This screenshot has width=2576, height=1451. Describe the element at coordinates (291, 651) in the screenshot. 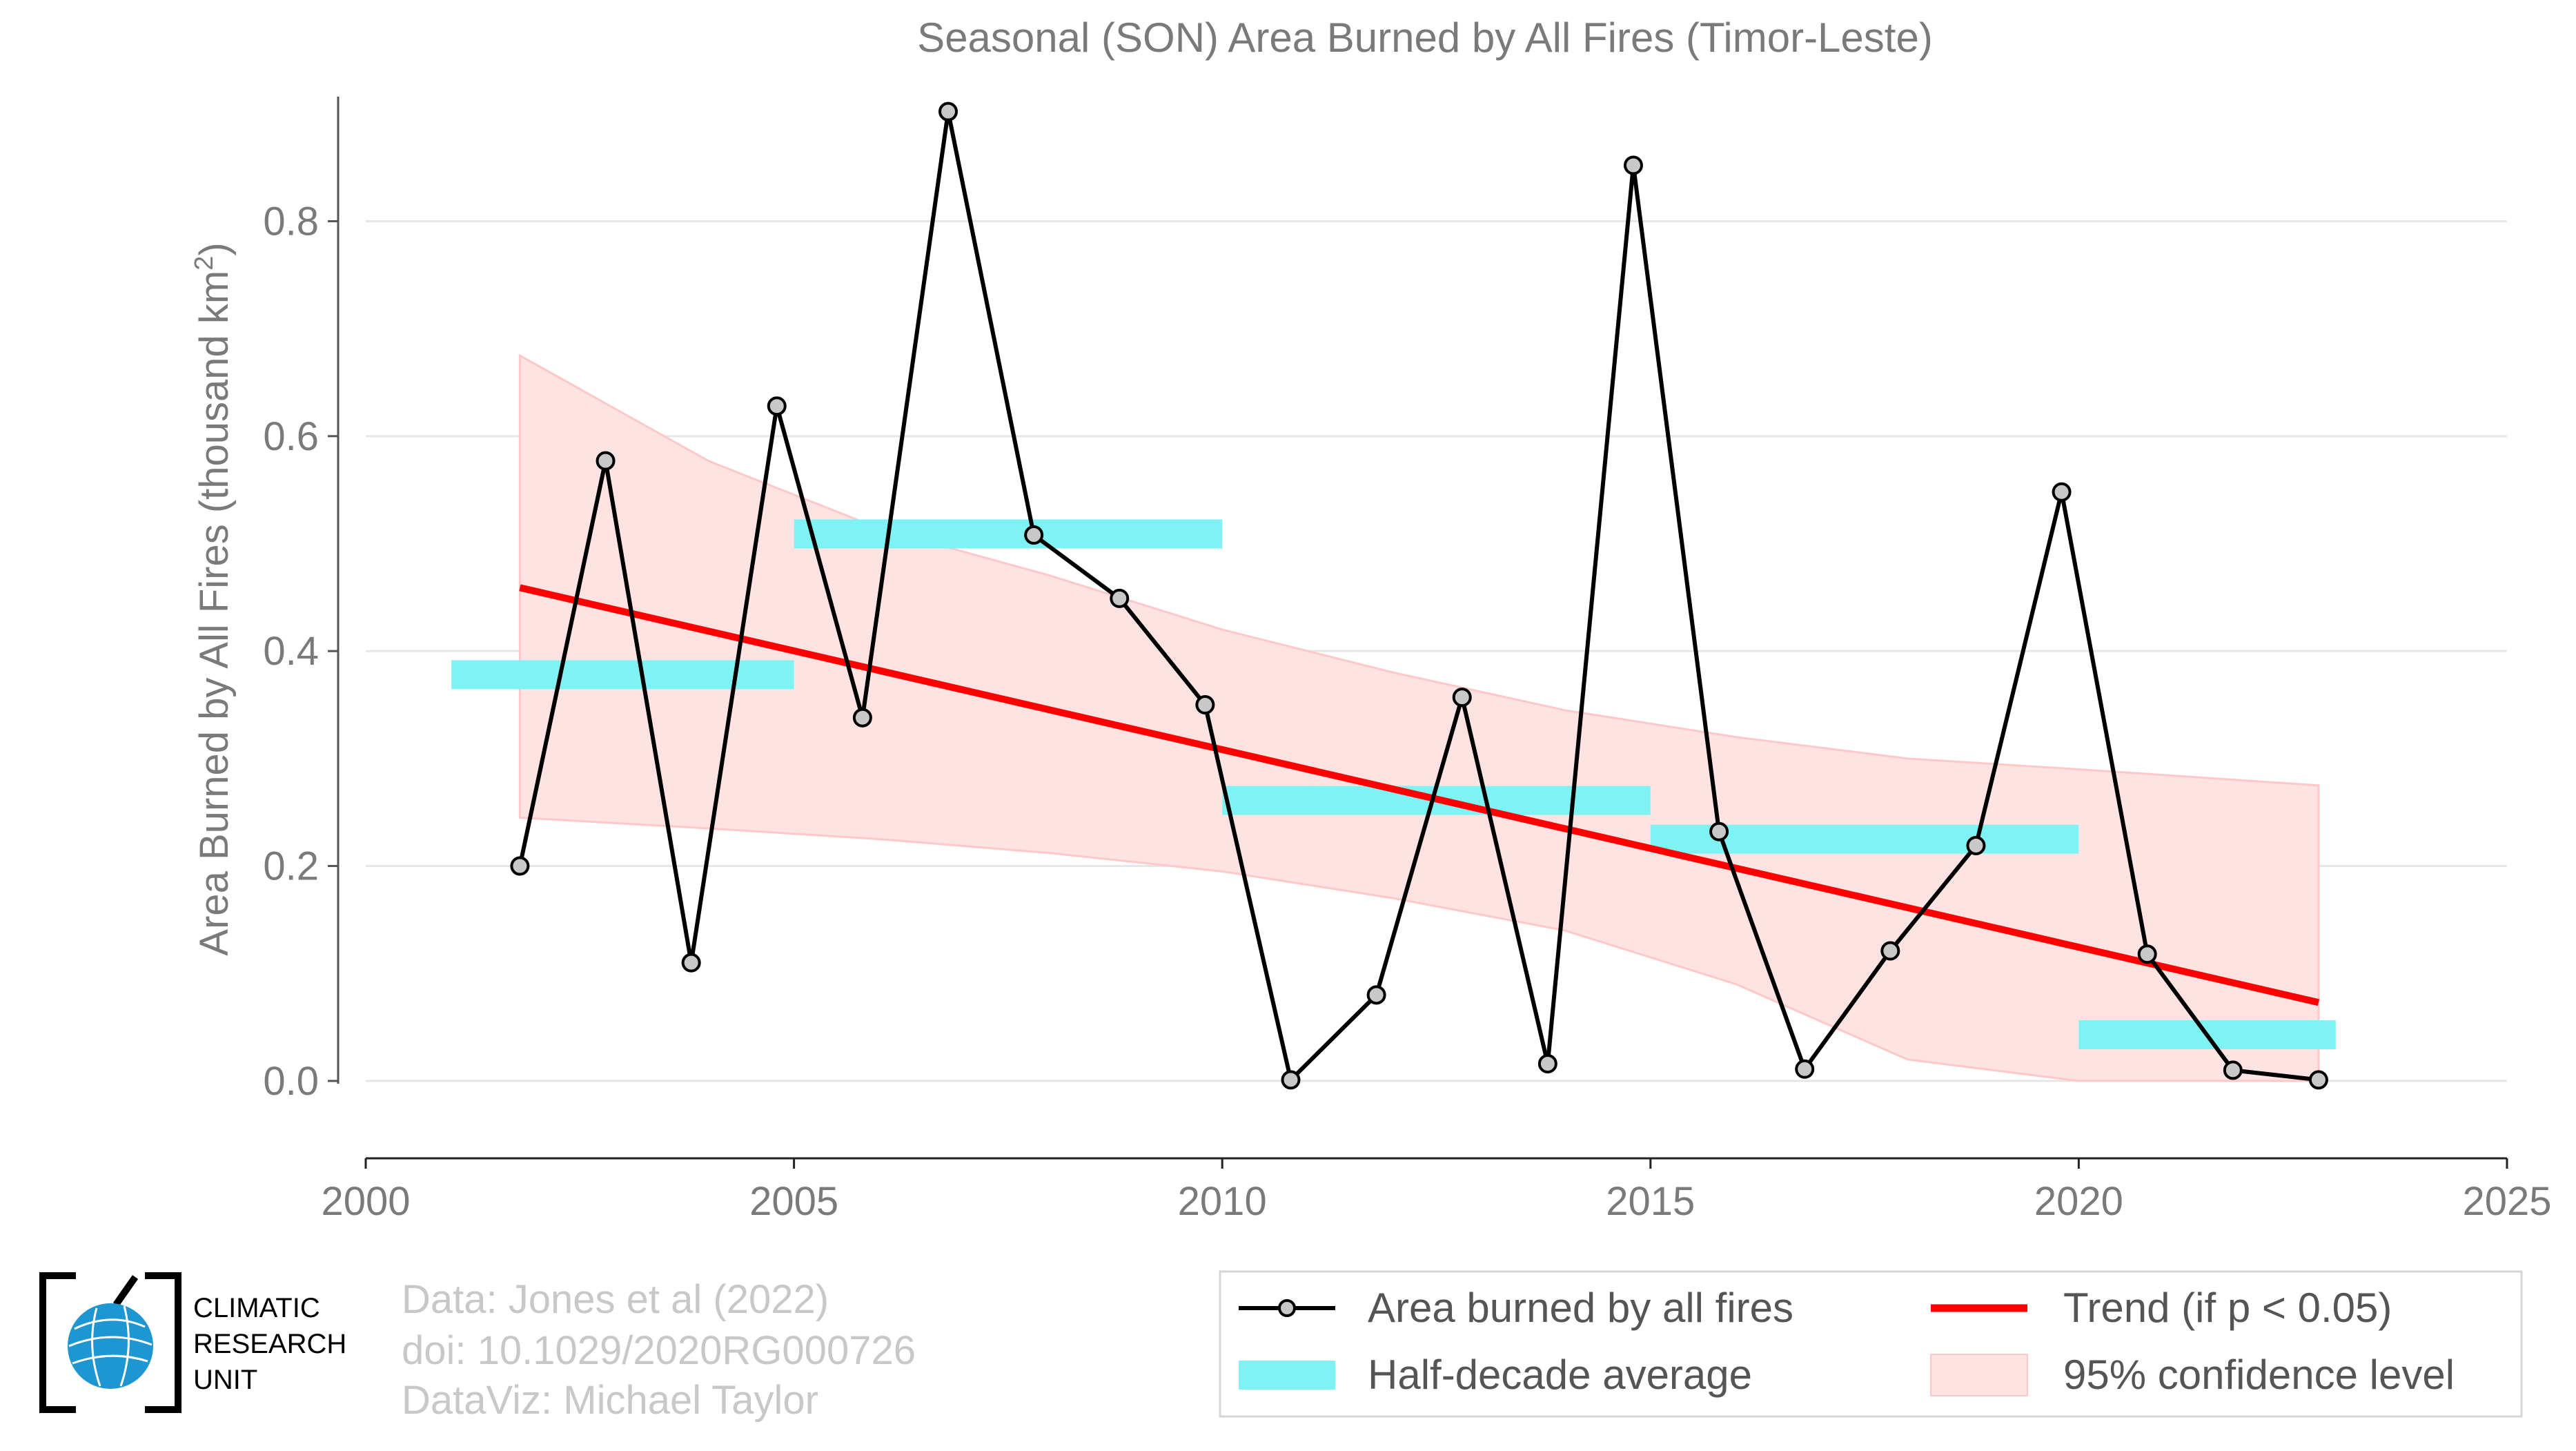

I see `y-tick-label: 0.4` at that location.